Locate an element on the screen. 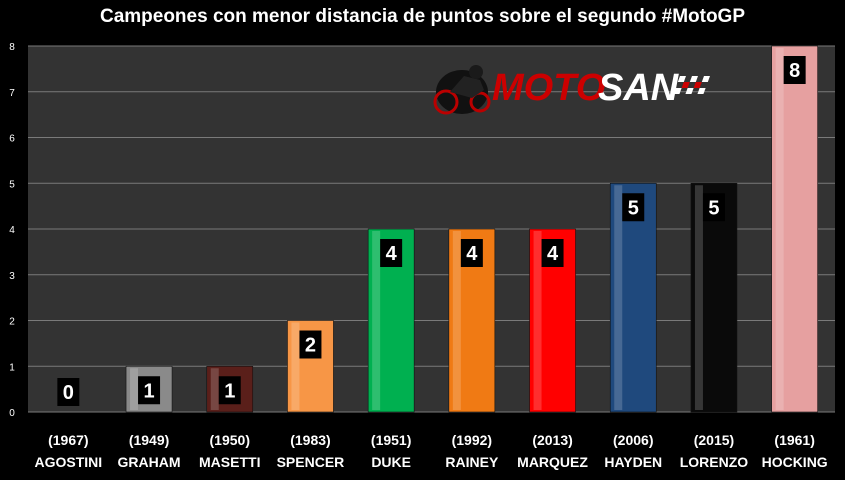  category-name-label: LORENZO is located at coordinates (714, 462).